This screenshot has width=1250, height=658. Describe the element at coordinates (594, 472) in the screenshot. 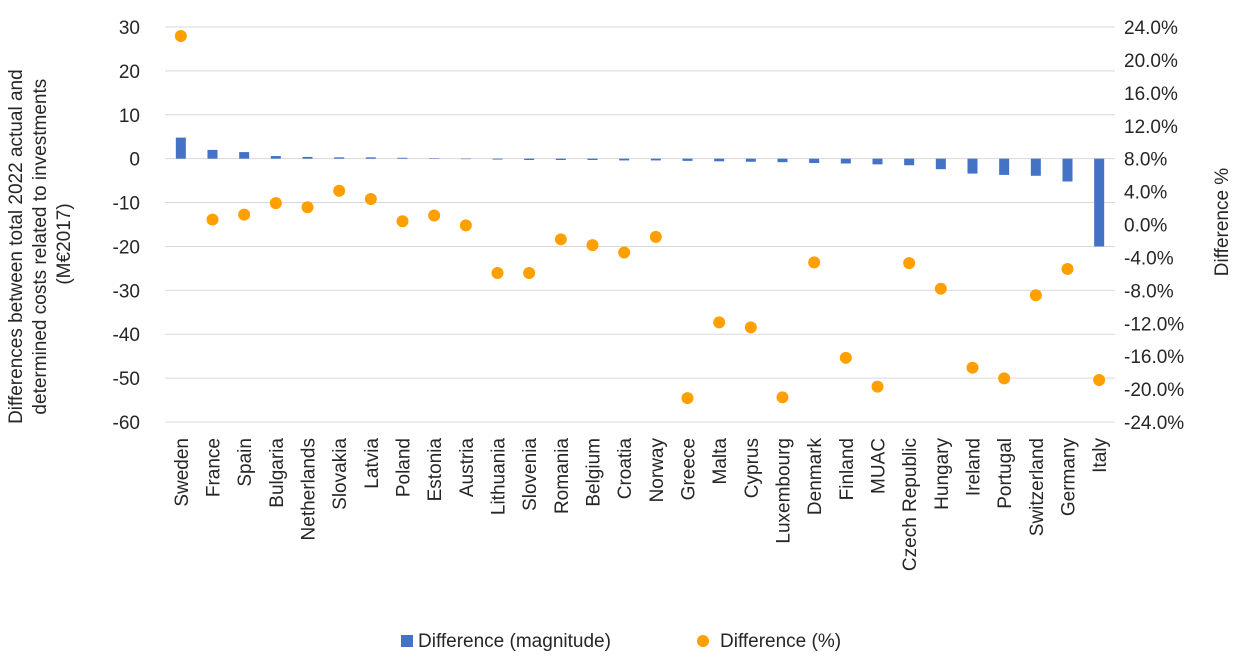

I see `category-label: Belgium` at that location.